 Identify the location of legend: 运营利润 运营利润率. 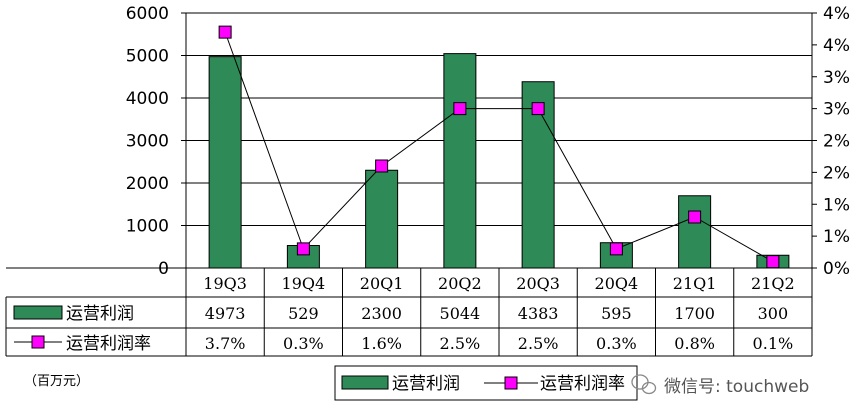
(486, 383).